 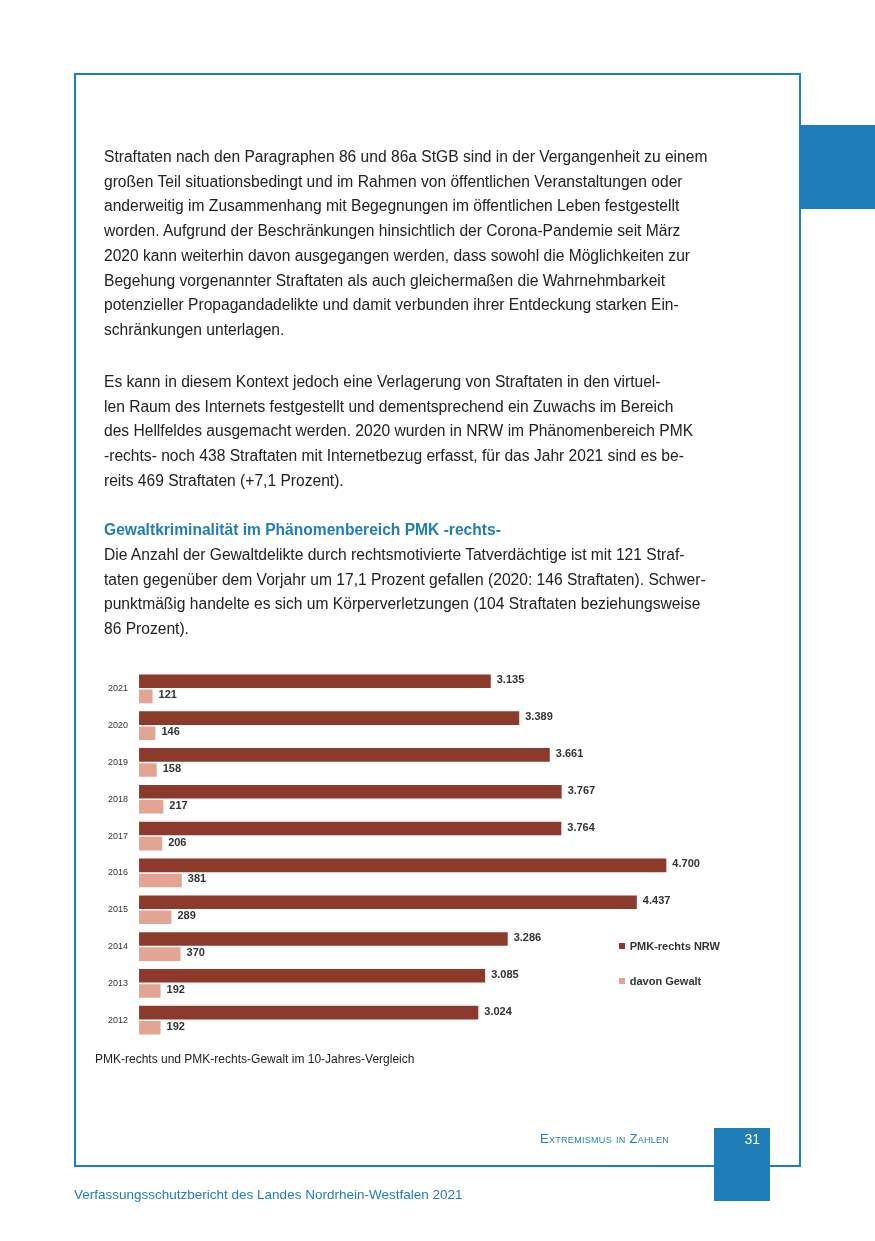 I want to click on data-label: 4.437, so click(x=656, y=900).